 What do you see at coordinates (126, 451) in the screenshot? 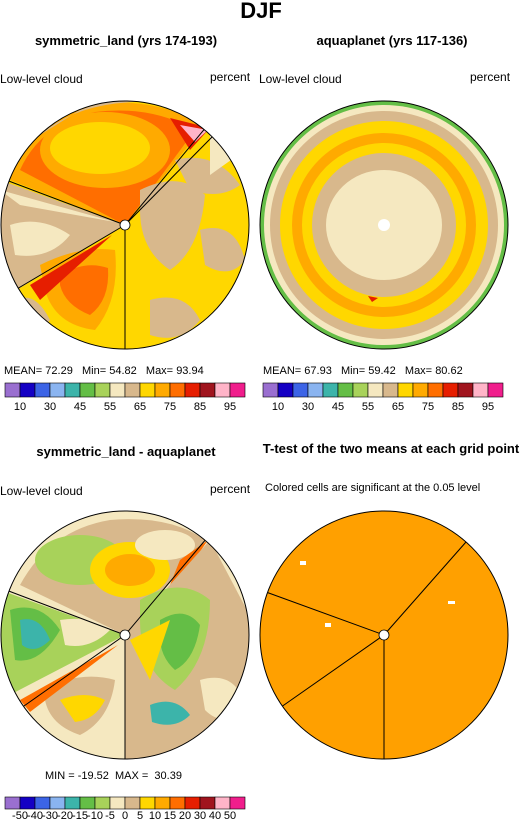
I see `panel-3-title: symmetric_land - aquaplanet` at bounding box center [126, 451].